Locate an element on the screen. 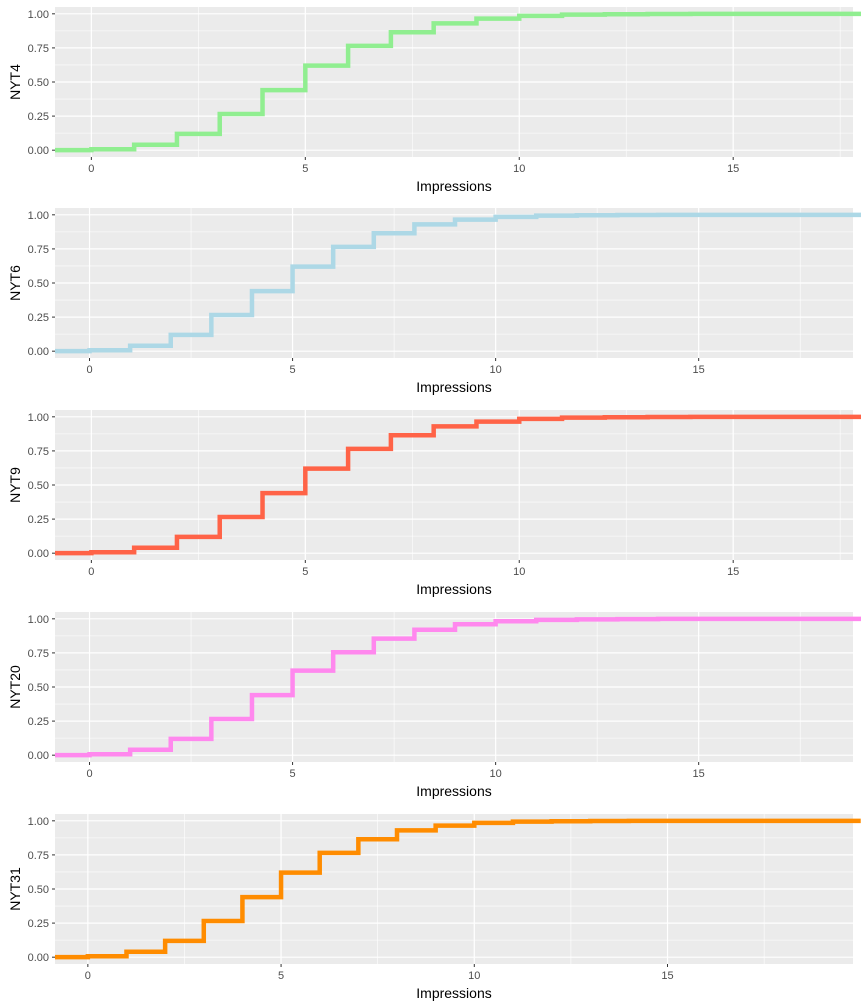  y-axis-title: NYT20 is located at coordinates (15, 687).